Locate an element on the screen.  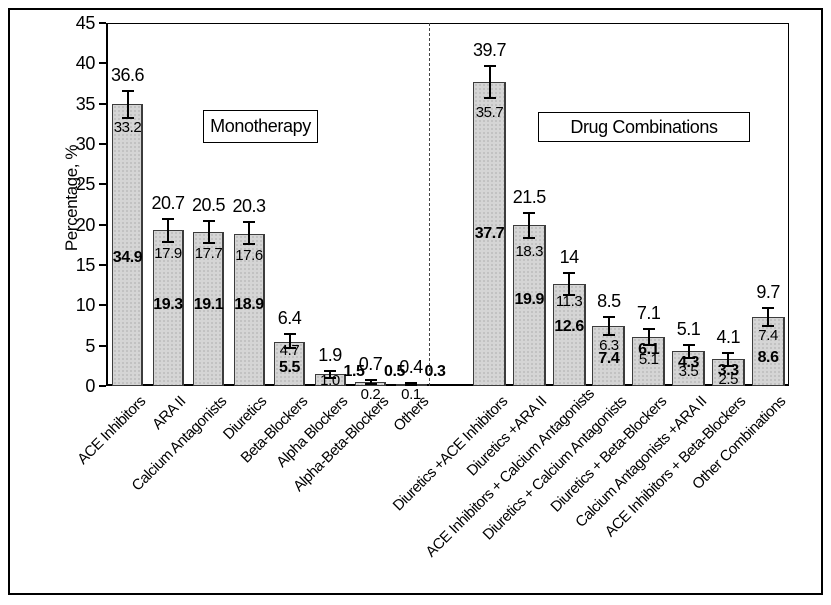
ci-high-label: 1.9 is located at coordinates (330, 354).